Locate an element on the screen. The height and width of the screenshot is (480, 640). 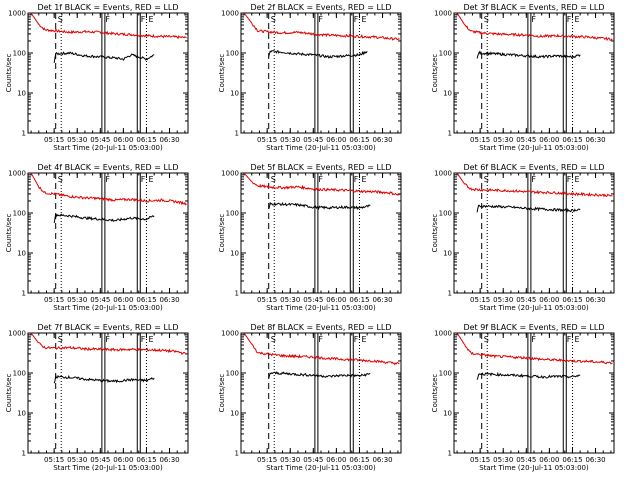
panel-title: Det 7f BLACK = Events, RED = LLD is located at coordinates (107, 327).